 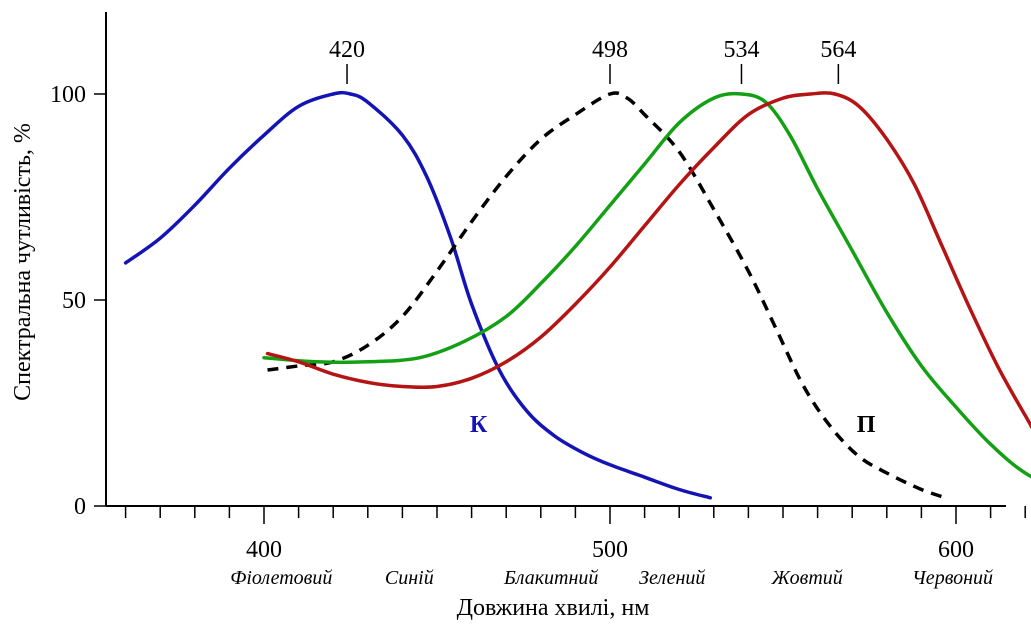 I want to click on series-label-2: П, so click(x=866, y=425).